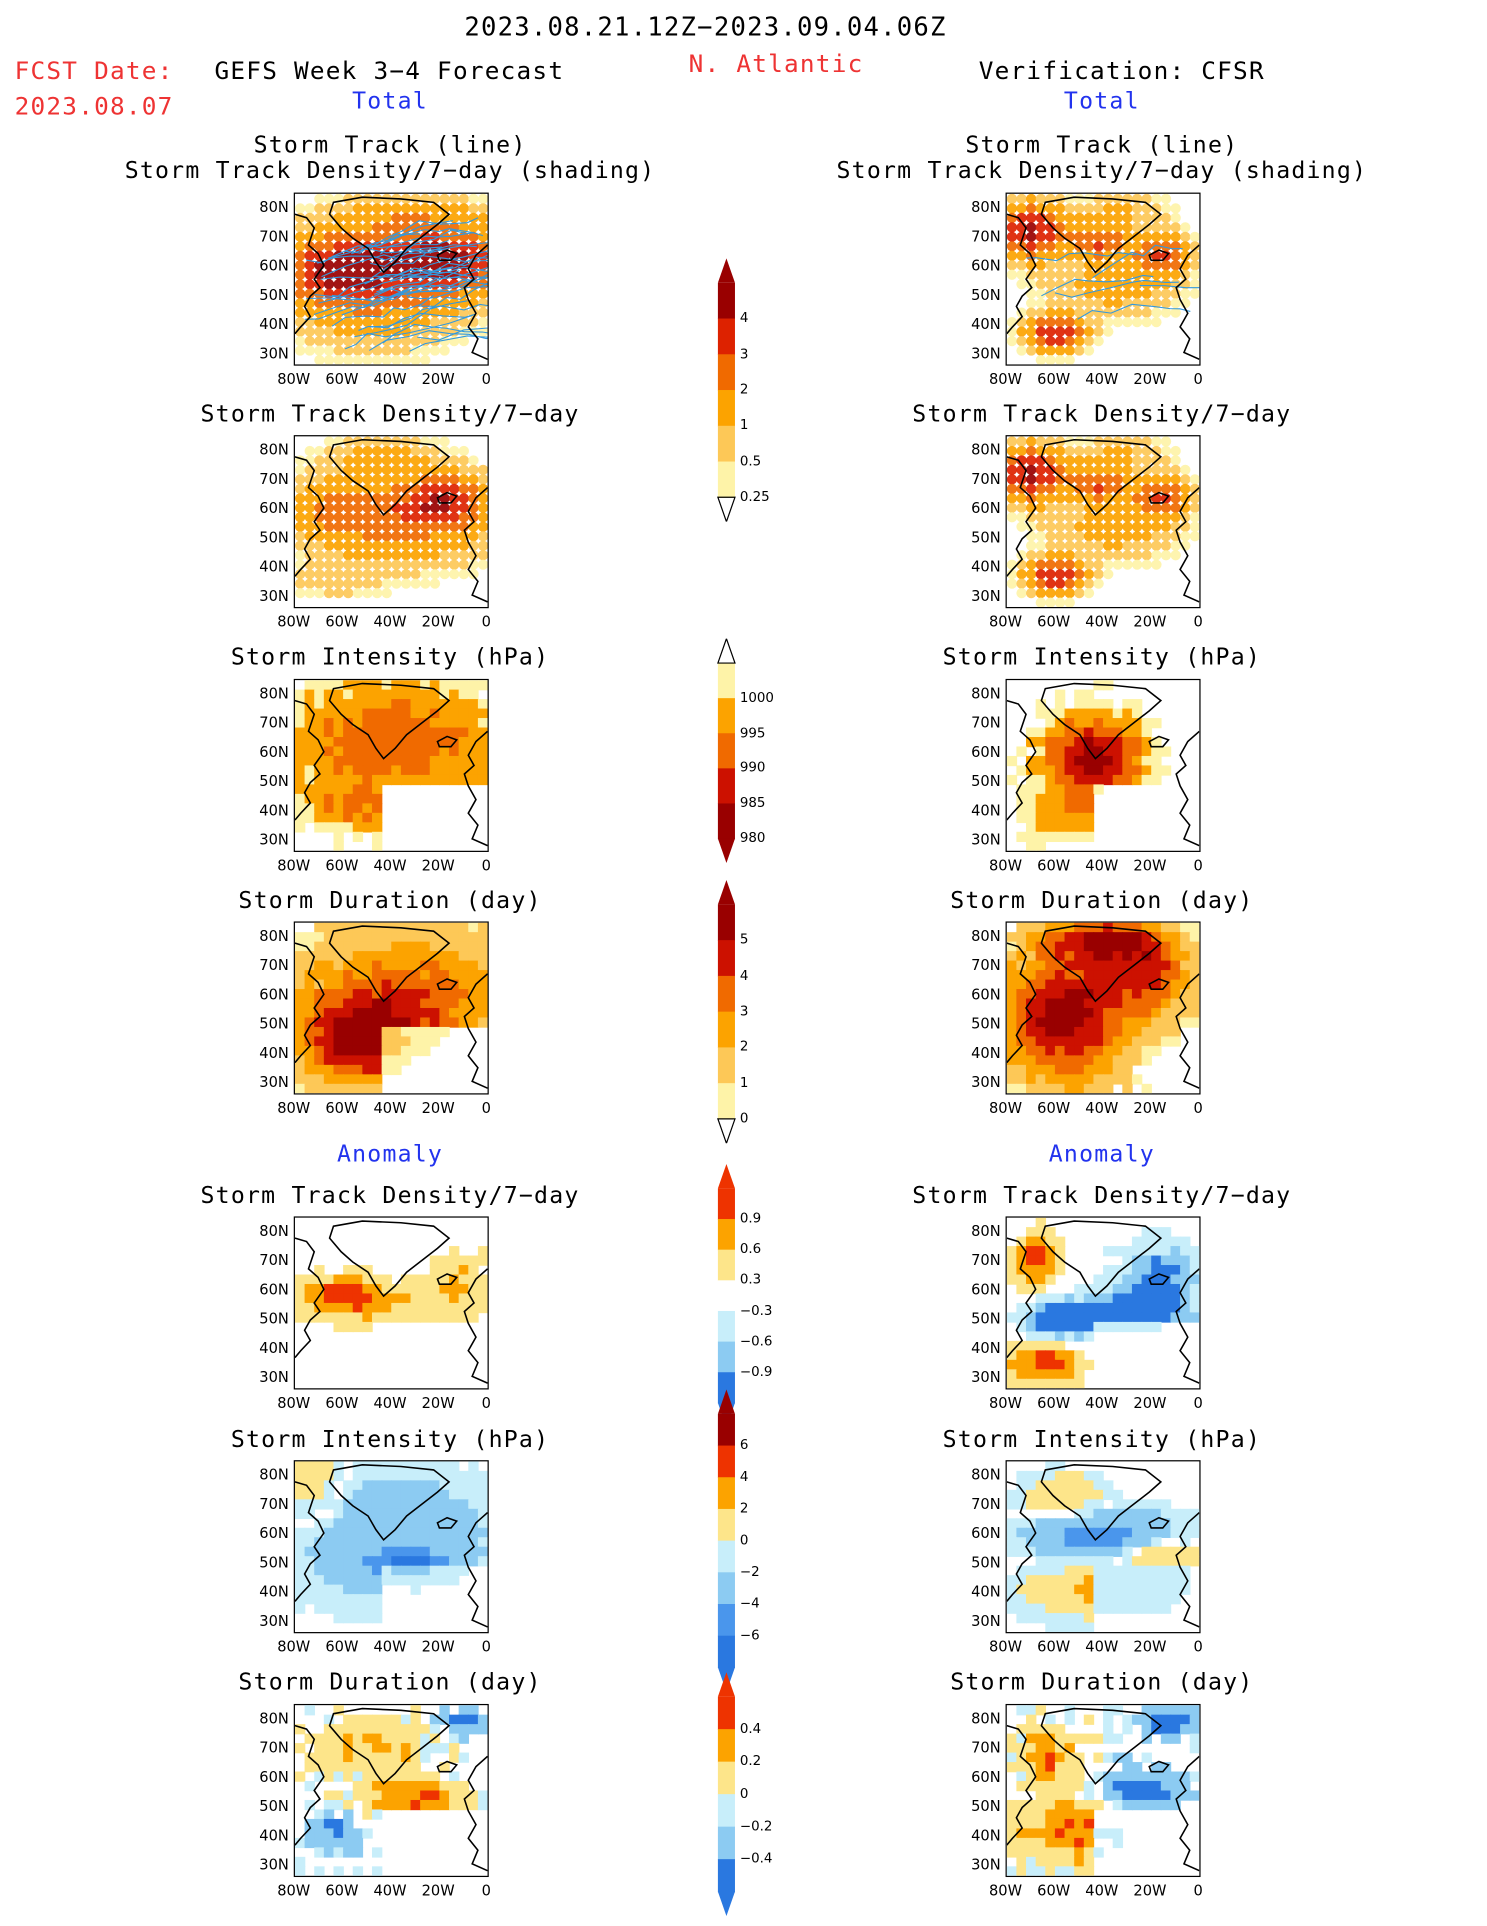  What do you see at coordinates (986, 567) in the screenshot?
I see `lat-tick-label: 40N` at bounding box center [986, 567].